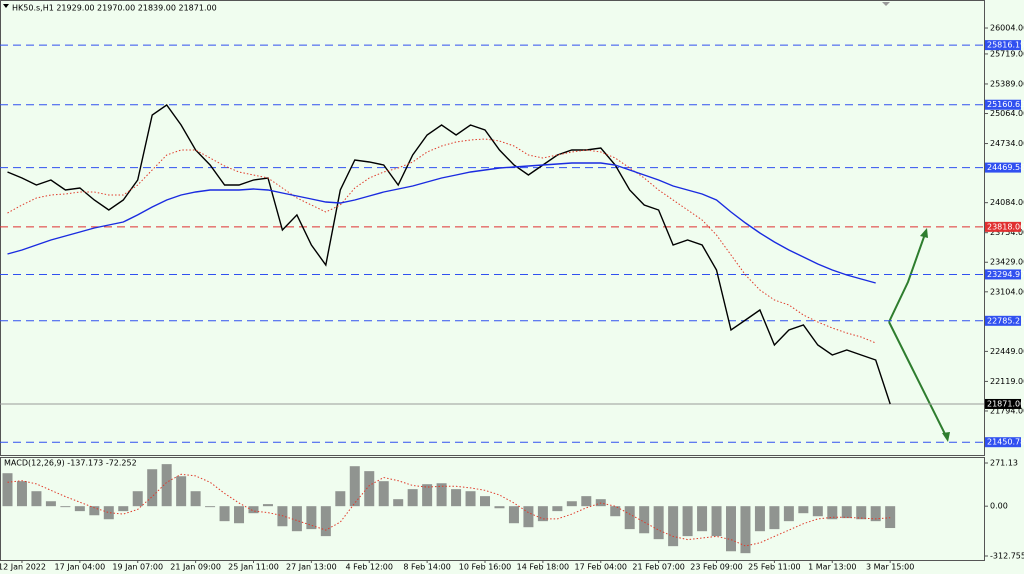 The height and width of the screenshot is (574, 1024). What do you see at coordinates (886, 4) in the screenshot?
I see `shift-marker` at bounding box center [886, 4].